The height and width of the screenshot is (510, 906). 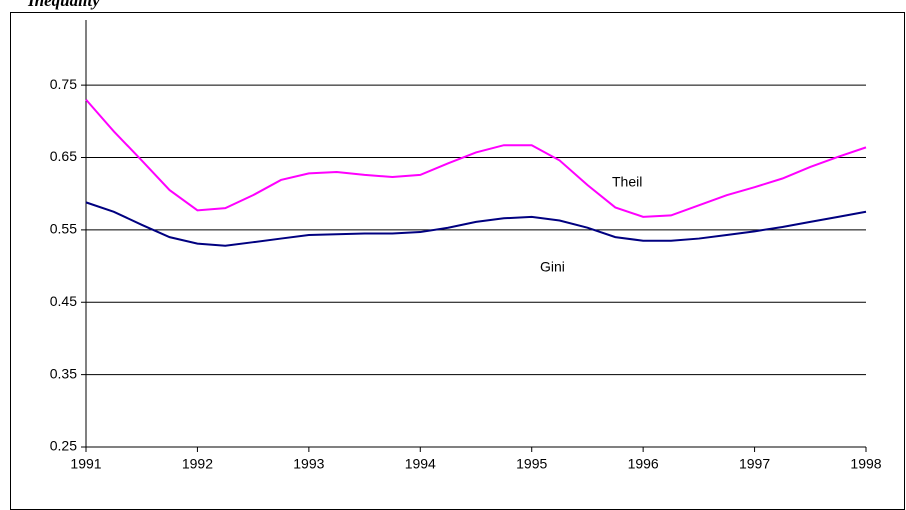 I want to click on x-tick-label: 1997, so click(x=754, y=464).